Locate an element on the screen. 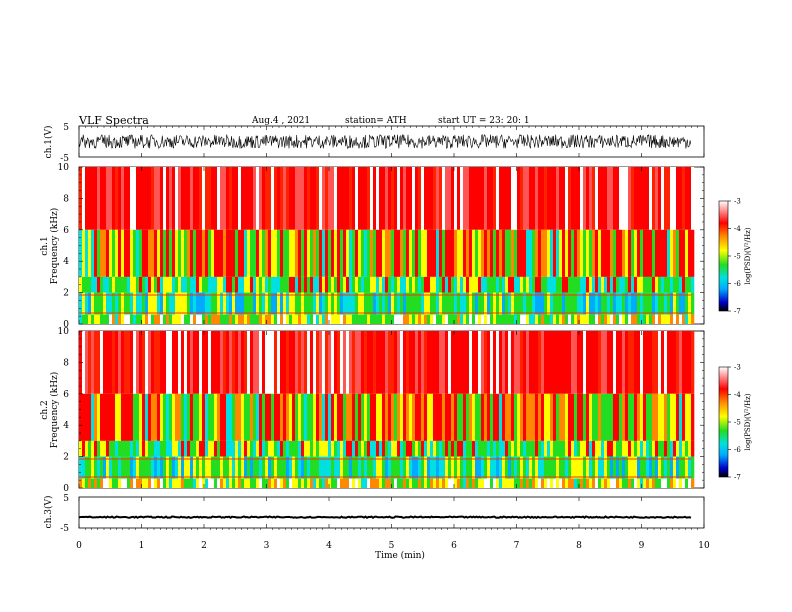  colorbar-tick-label: -3 is located at coordinates (737, 368).